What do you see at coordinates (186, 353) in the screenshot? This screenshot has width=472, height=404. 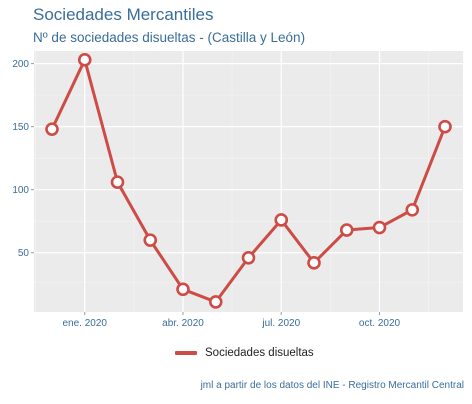 I see `legend-line-swatch` at bounding box center [186, 353].